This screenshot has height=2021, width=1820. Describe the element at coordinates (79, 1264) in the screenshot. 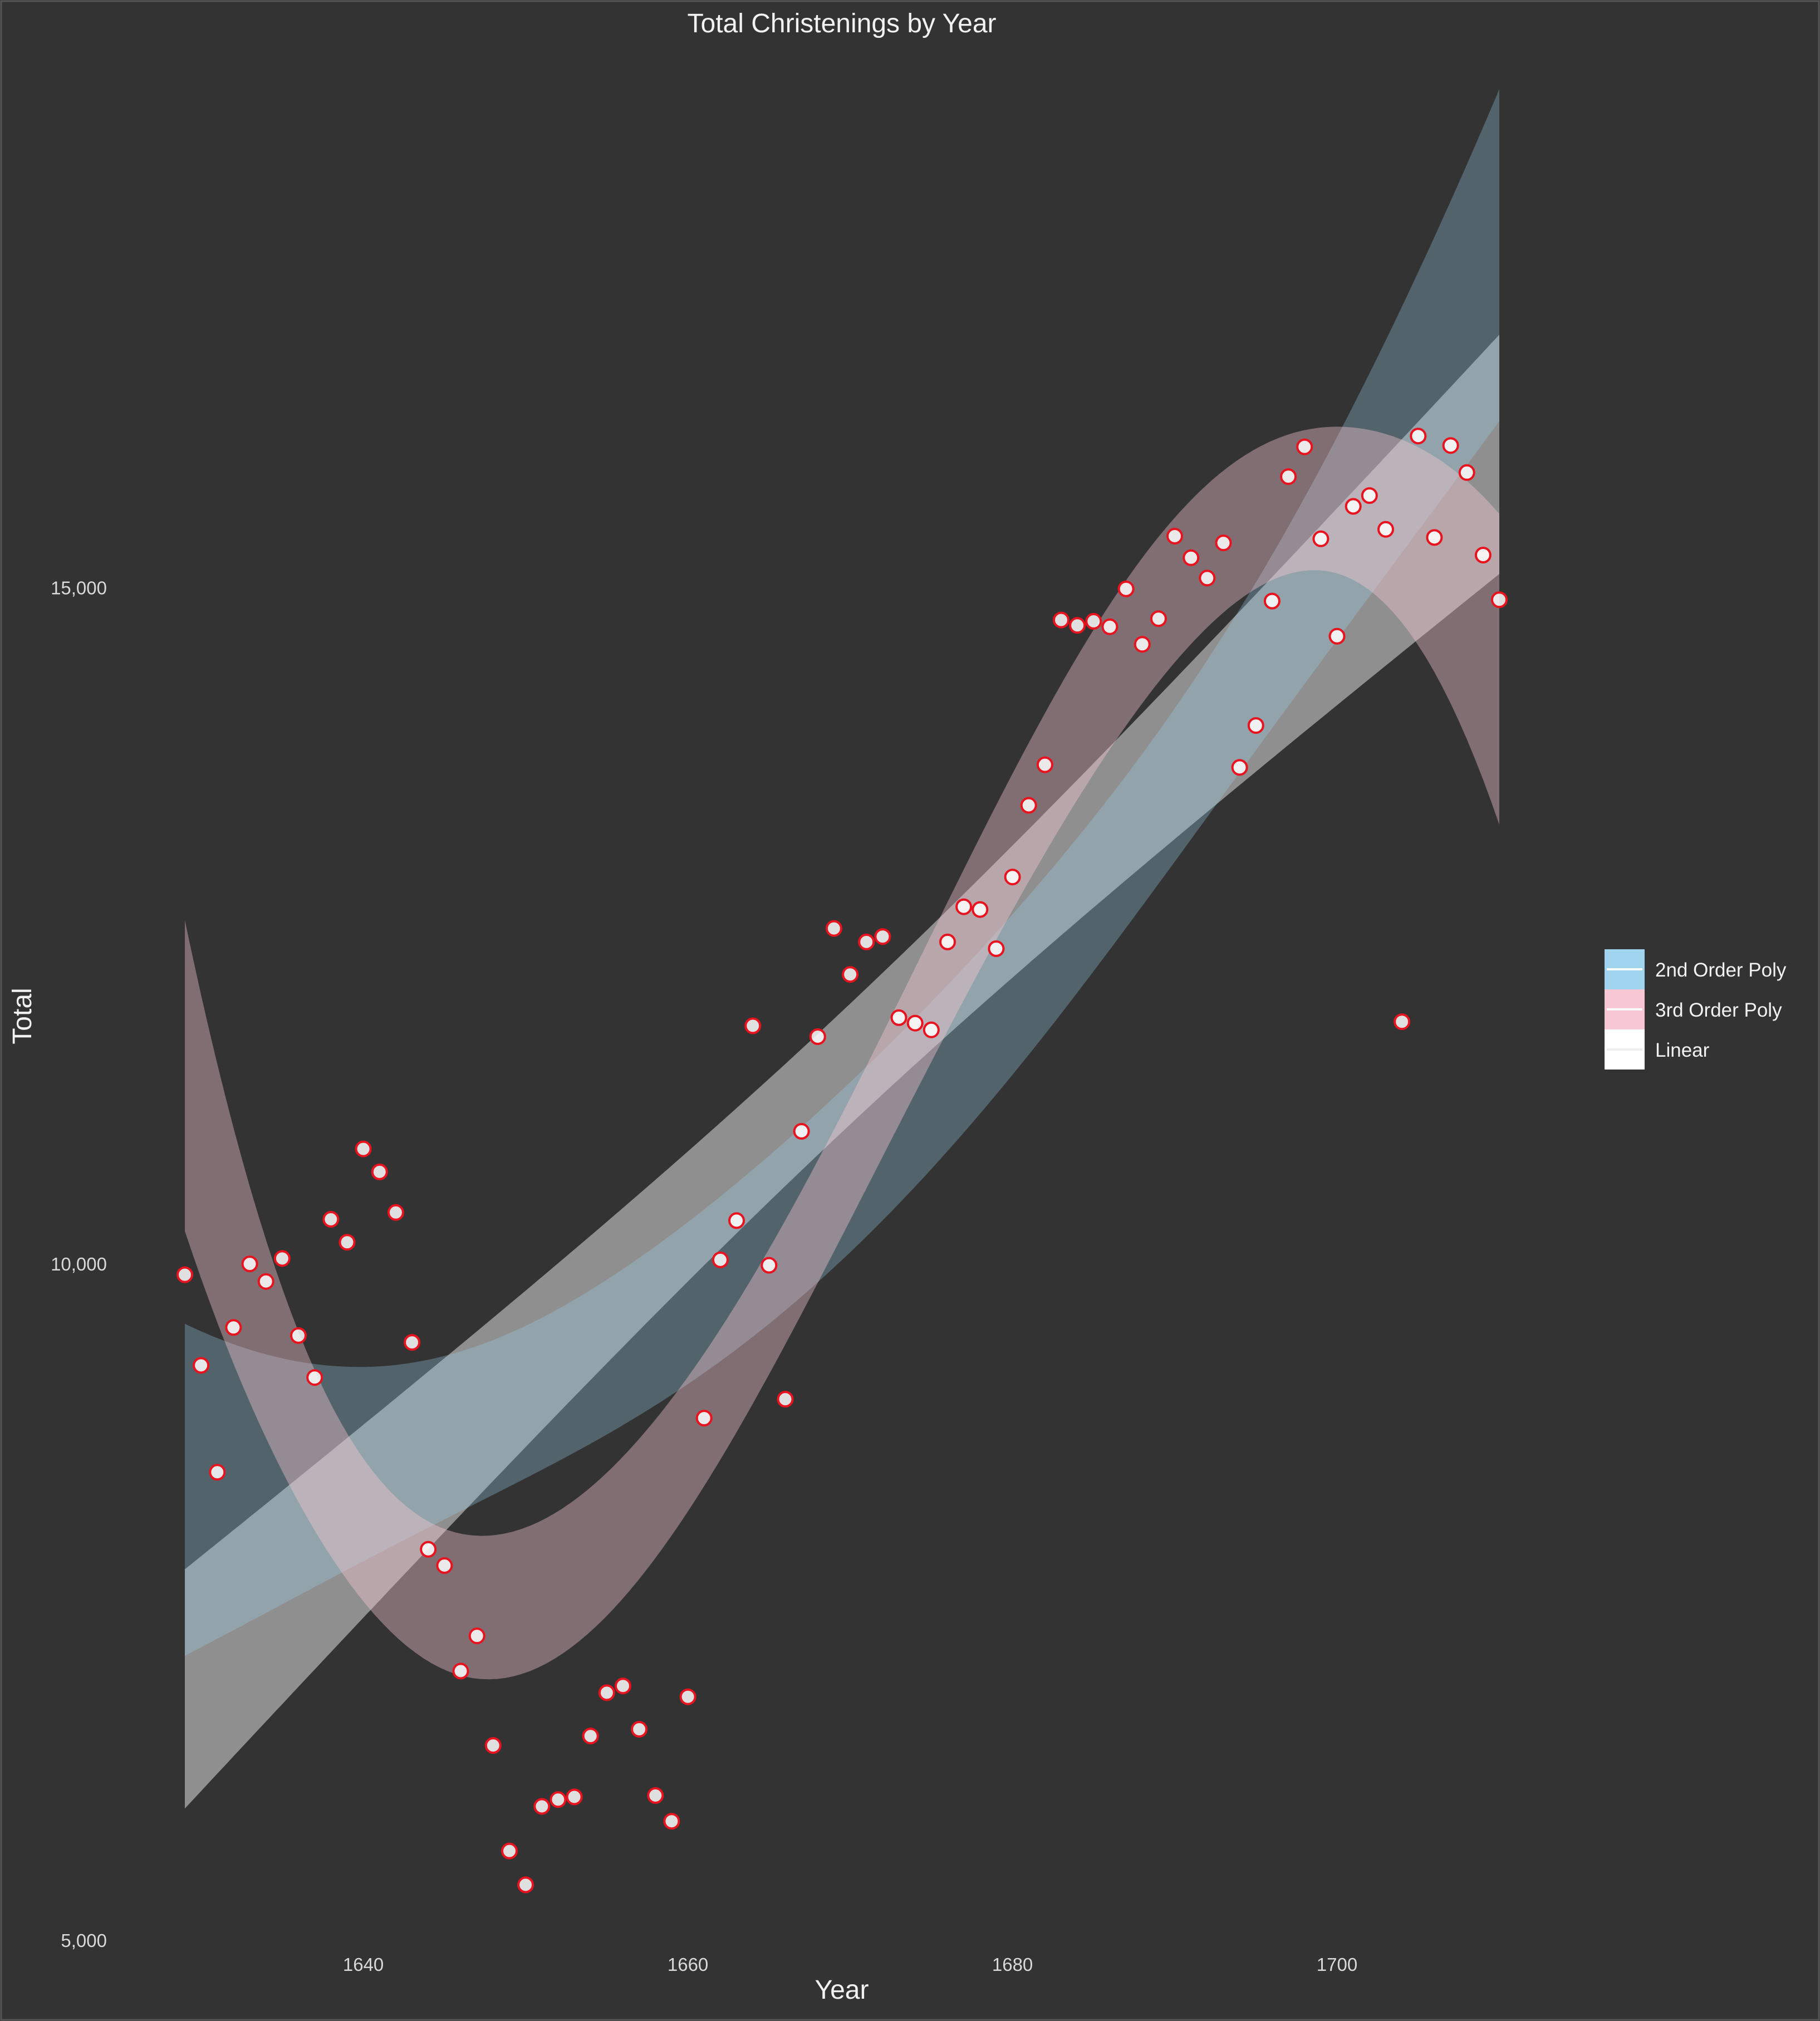

I see `y-tick-label: 10,000` at that location.